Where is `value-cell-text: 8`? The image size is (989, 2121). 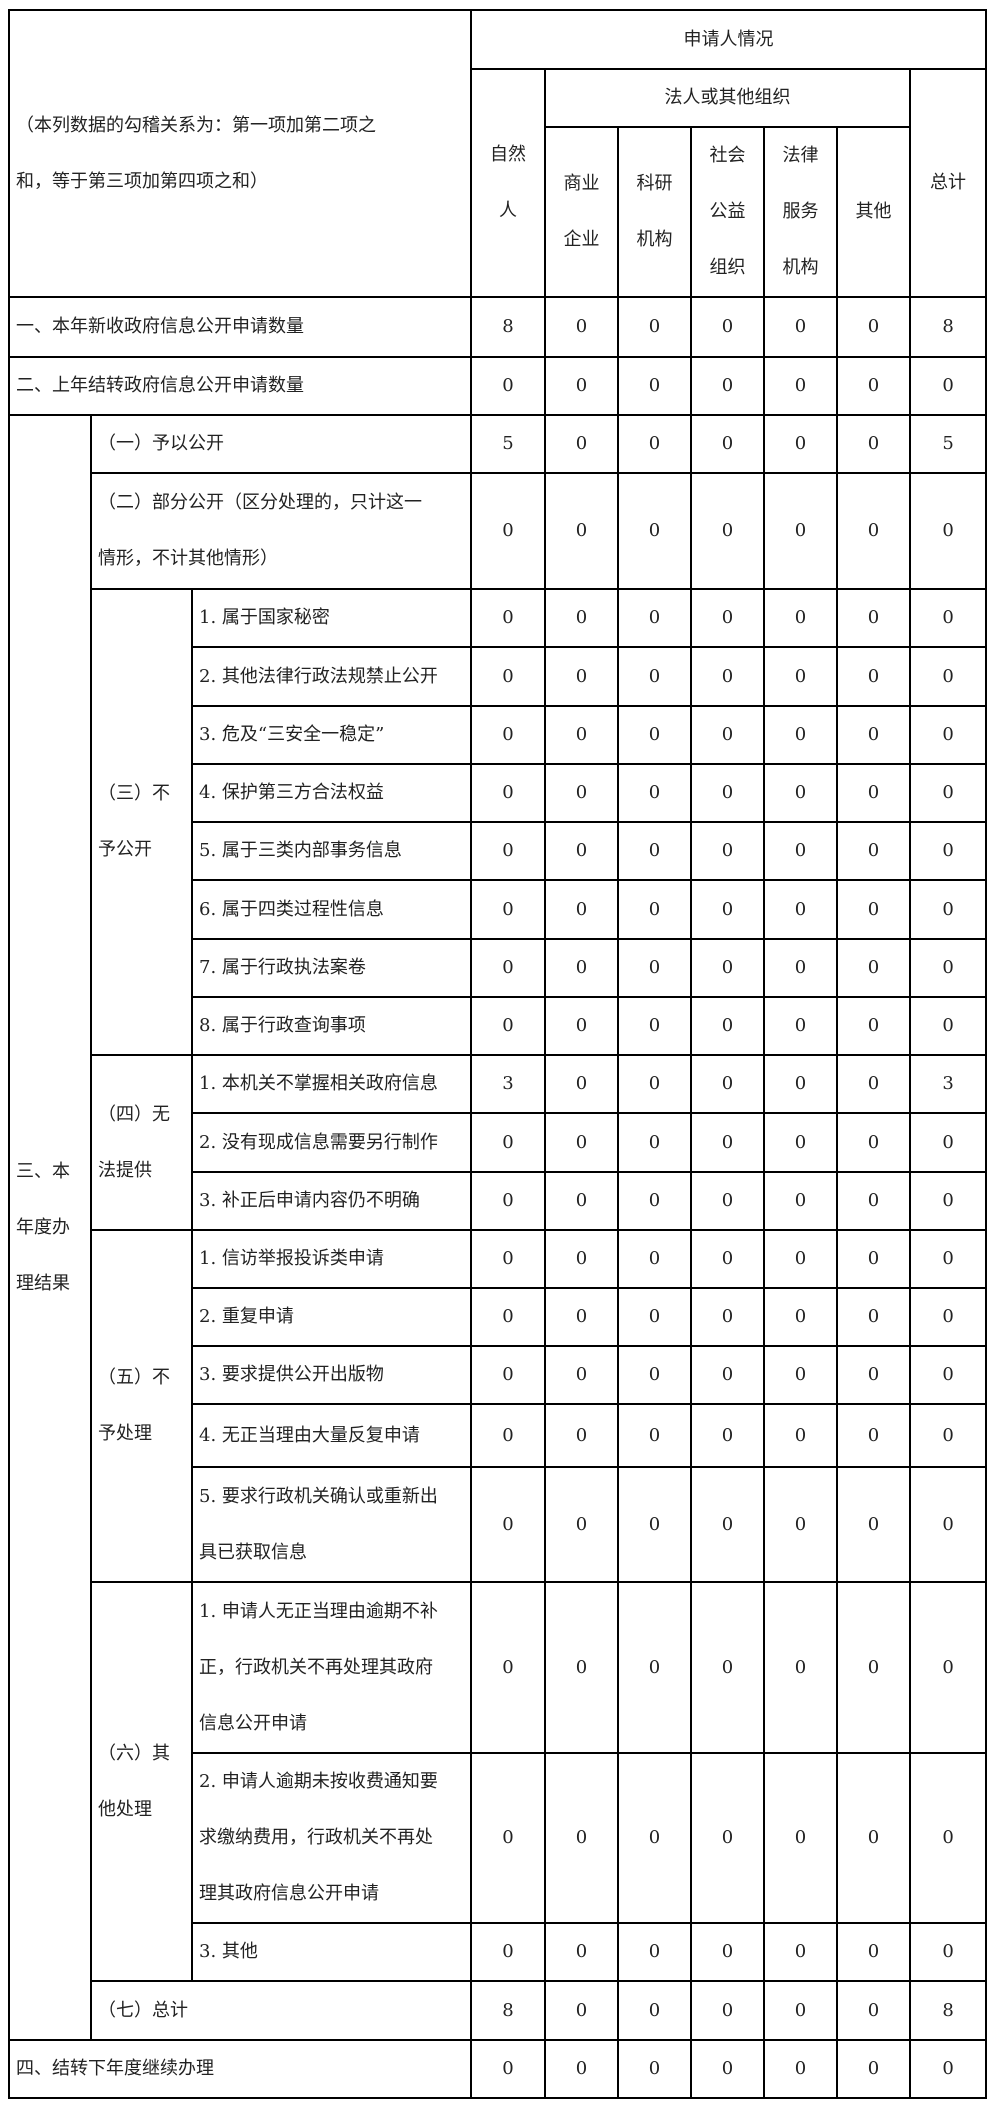 value-cell-text: 8 is located at coordinates (508, 2010).